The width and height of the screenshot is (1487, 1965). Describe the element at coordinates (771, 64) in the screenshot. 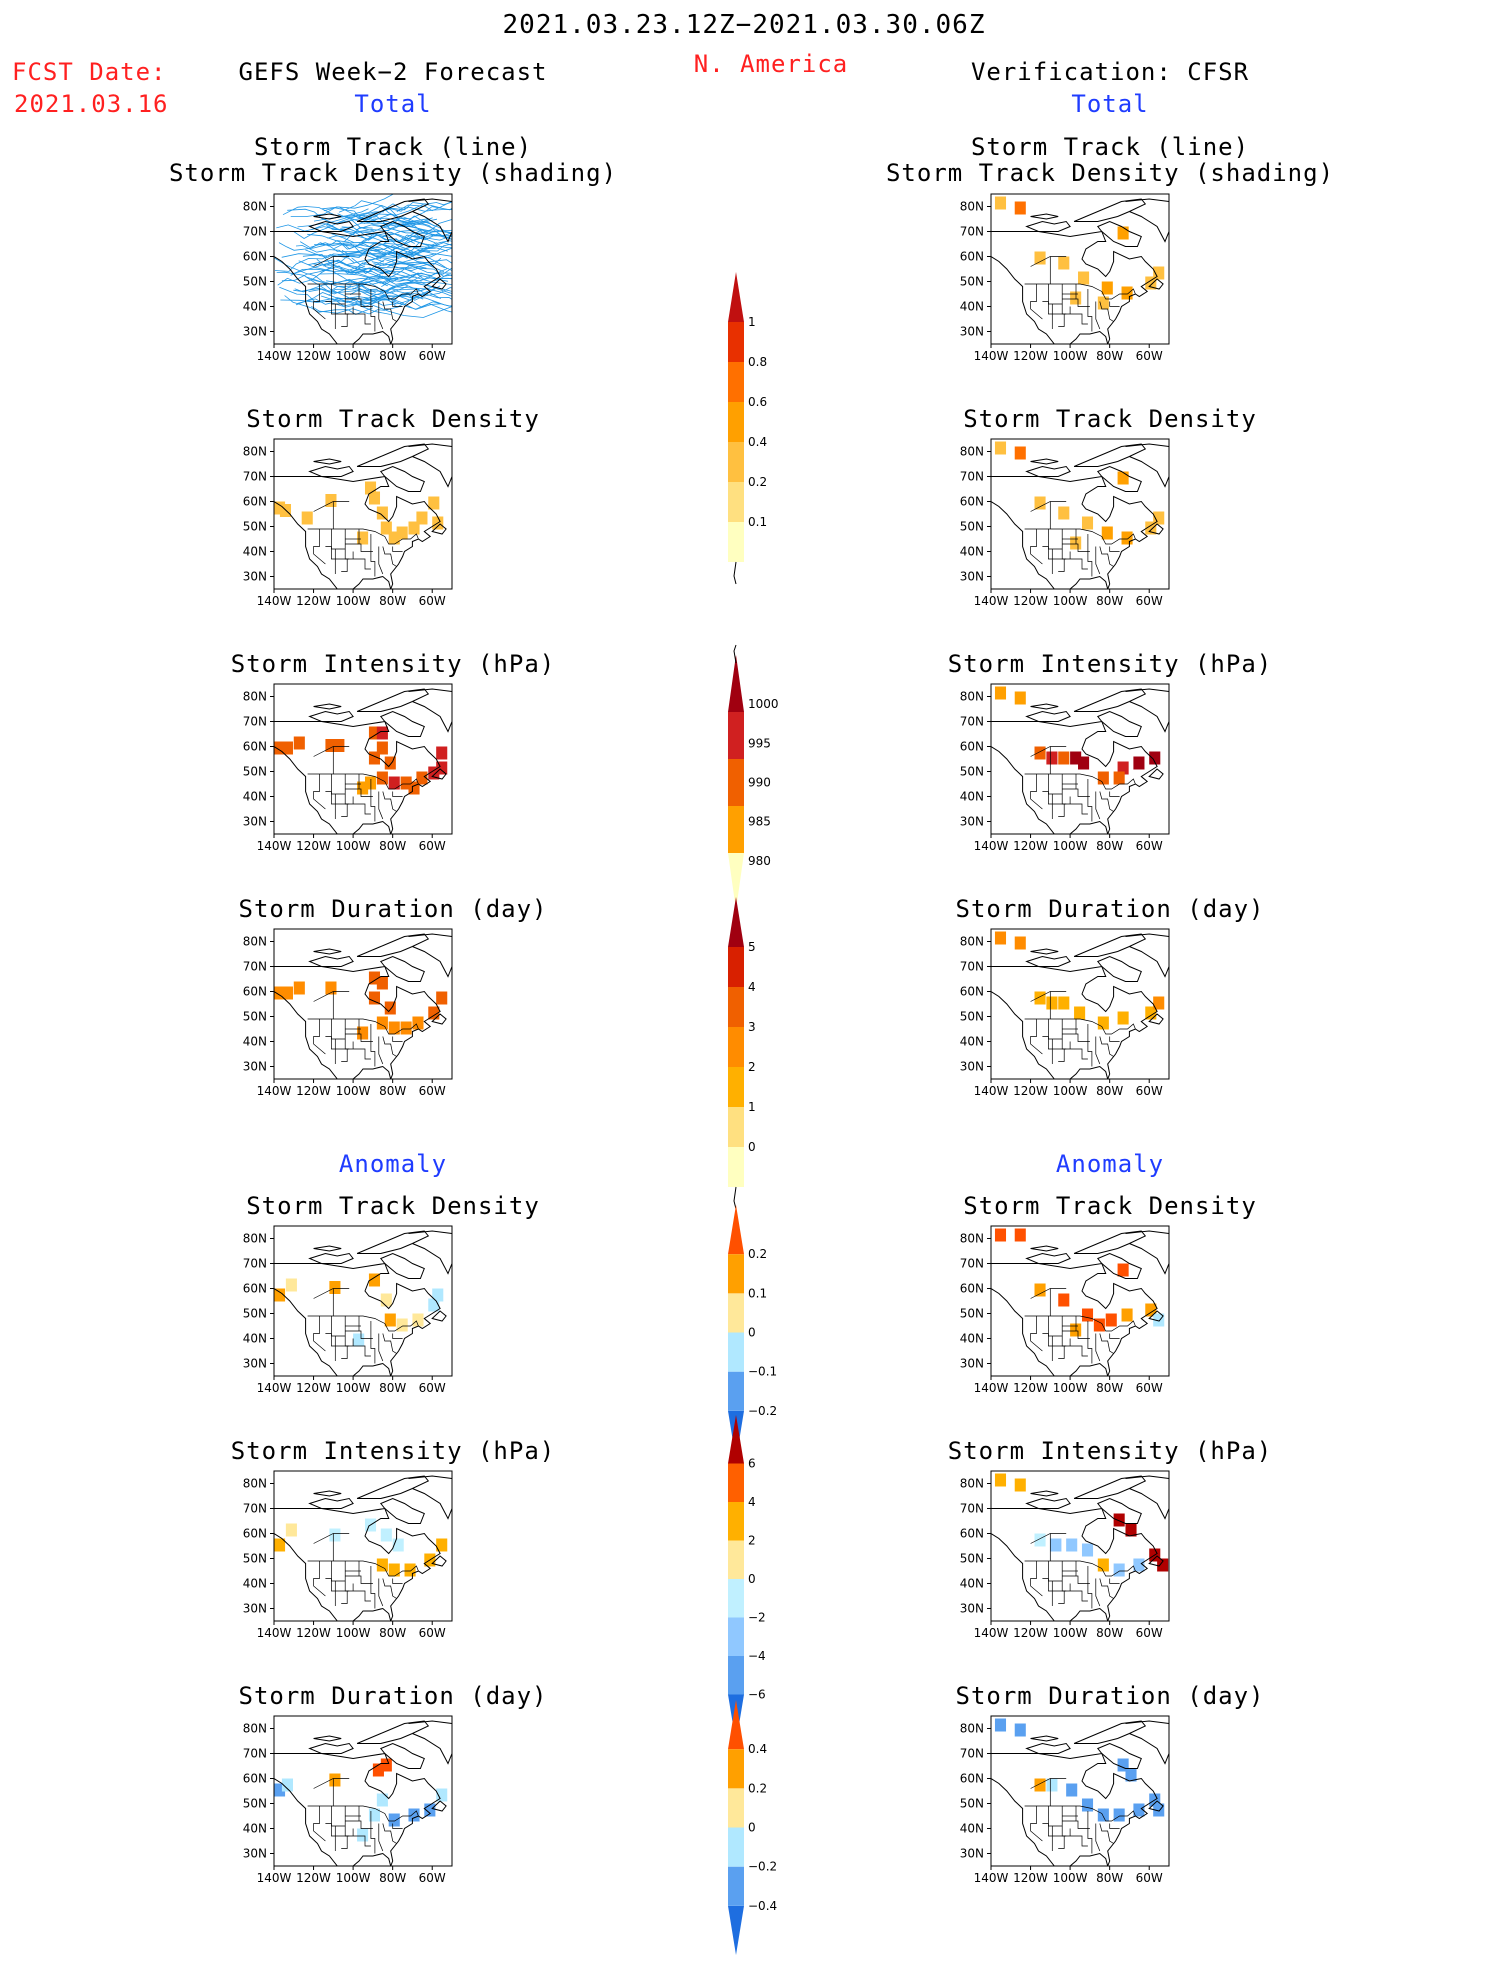

I see `region-title: N. America` at that location.